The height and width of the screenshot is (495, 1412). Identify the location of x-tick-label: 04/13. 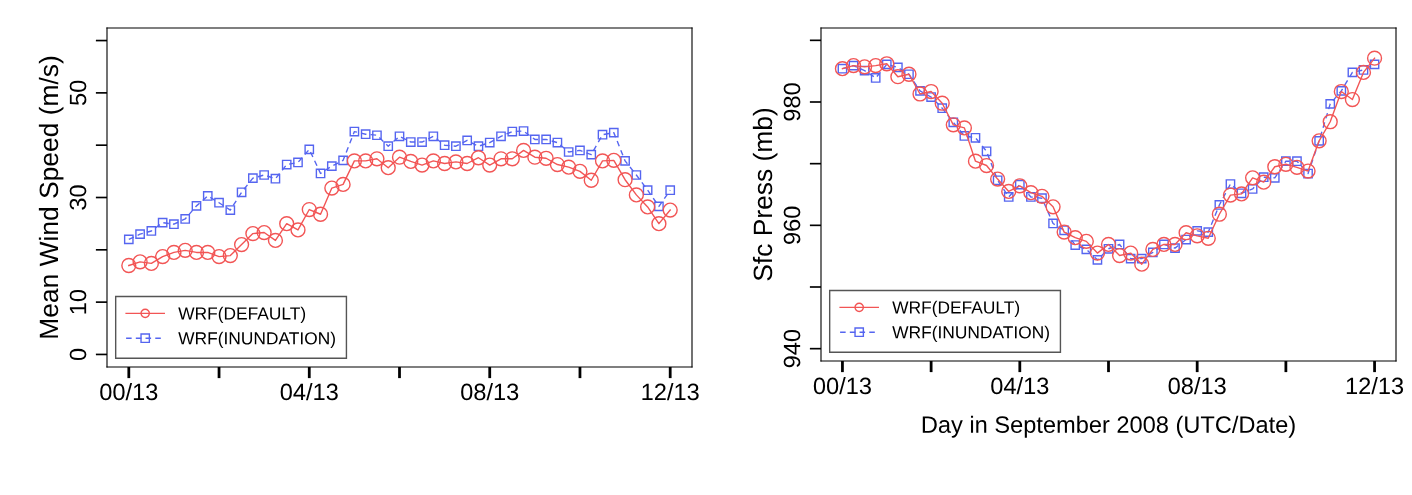
(1020, 385).